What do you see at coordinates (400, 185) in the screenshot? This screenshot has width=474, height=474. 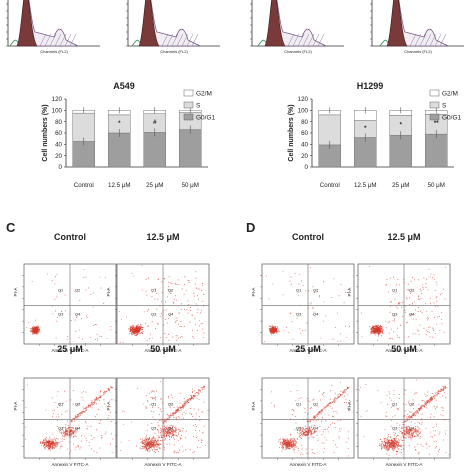 I see `bar-x-tick-label: 25 μM` at bounding box center [400, 185].